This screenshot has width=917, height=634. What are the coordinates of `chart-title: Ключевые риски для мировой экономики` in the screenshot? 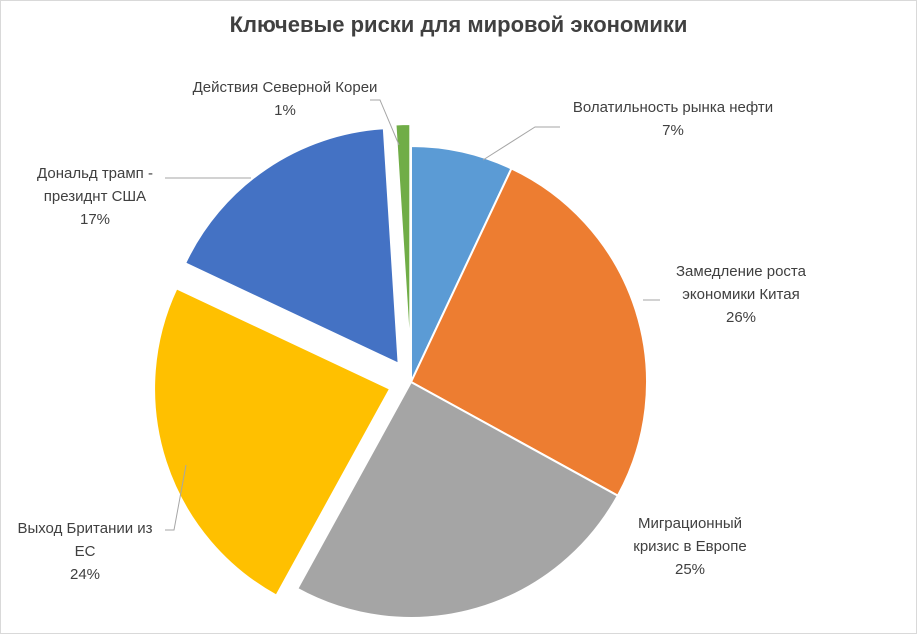 It's located at (458, 24).